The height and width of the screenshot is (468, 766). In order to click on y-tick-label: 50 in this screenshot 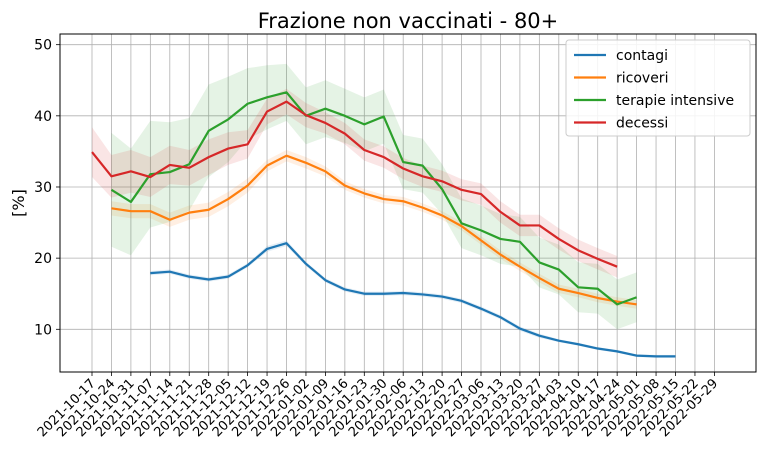, I will do `click(43, 46)`.